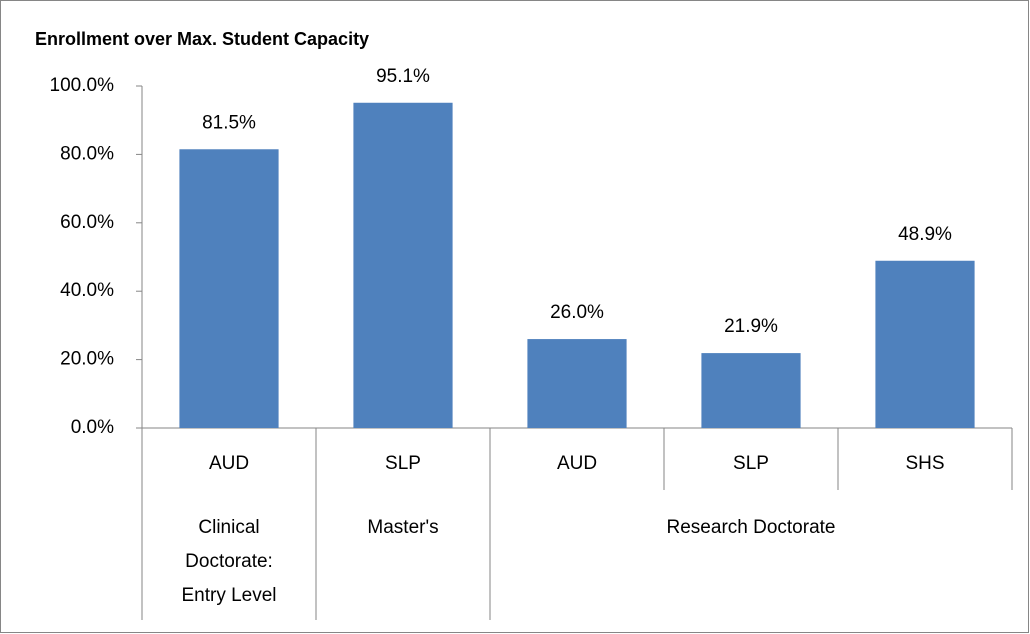 The width and height of the screenshot is (1030, 634). What do you see at coordinates (229, 561) in the screenshot?
I see `group-label: Clinical Doctorate: Entry Level` at bounding box center [229, 561].